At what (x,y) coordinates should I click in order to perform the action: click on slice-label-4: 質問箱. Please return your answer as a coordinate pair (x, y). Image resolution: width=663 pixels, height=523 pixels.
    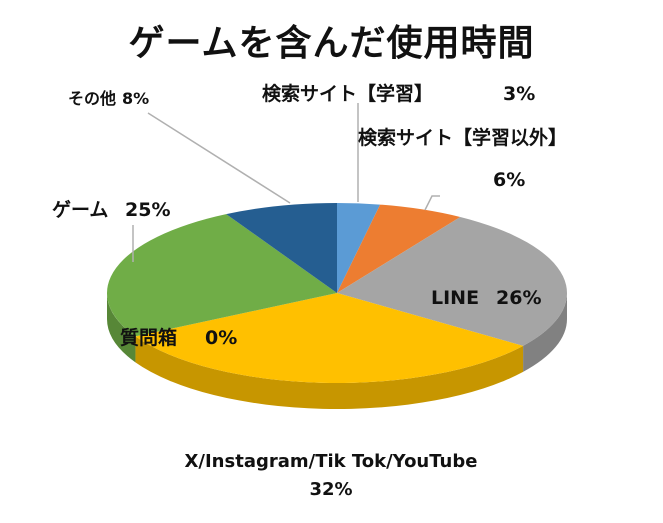
    Looking at the image, I should click on (148, 337).